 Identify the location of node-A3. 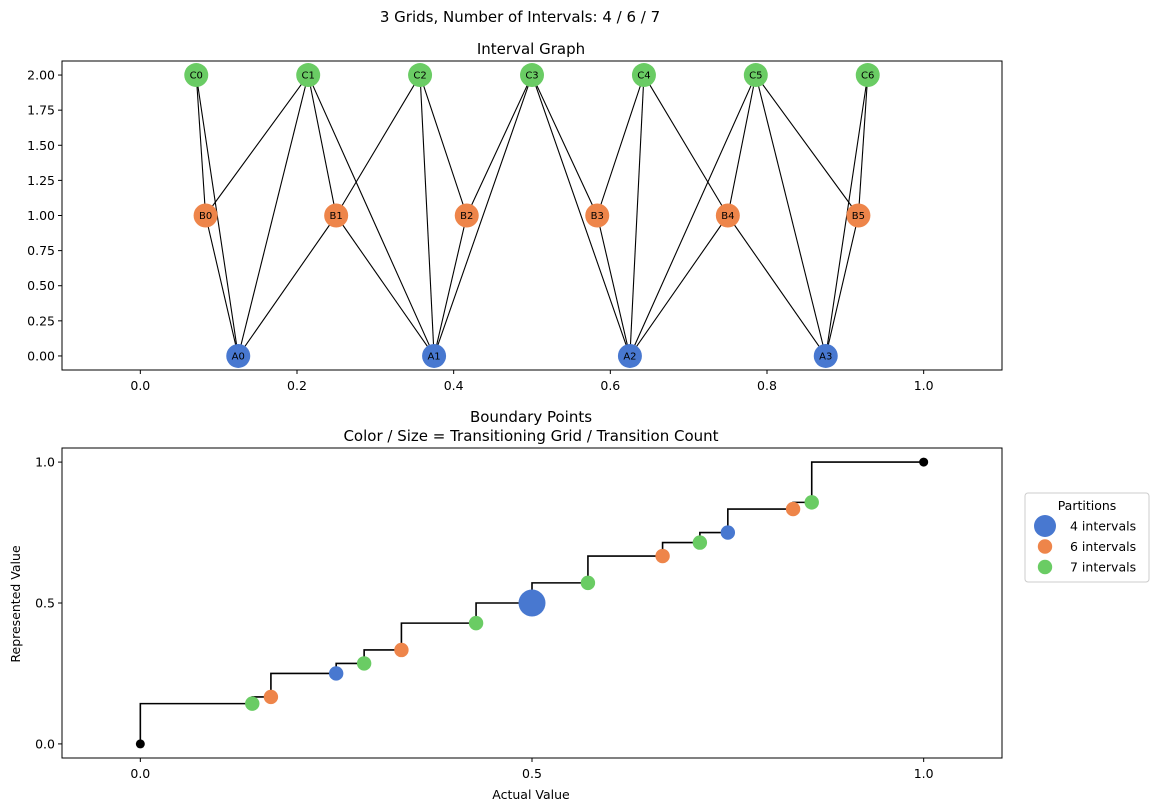
(825, 355).